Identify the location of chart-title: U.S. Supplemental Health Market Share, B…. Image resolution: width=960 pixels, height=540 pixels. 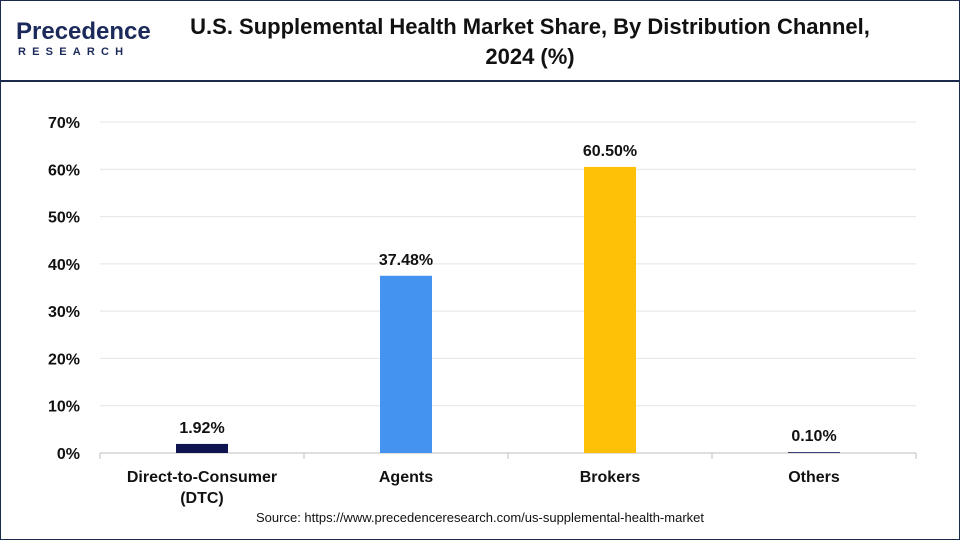
(530, 41).